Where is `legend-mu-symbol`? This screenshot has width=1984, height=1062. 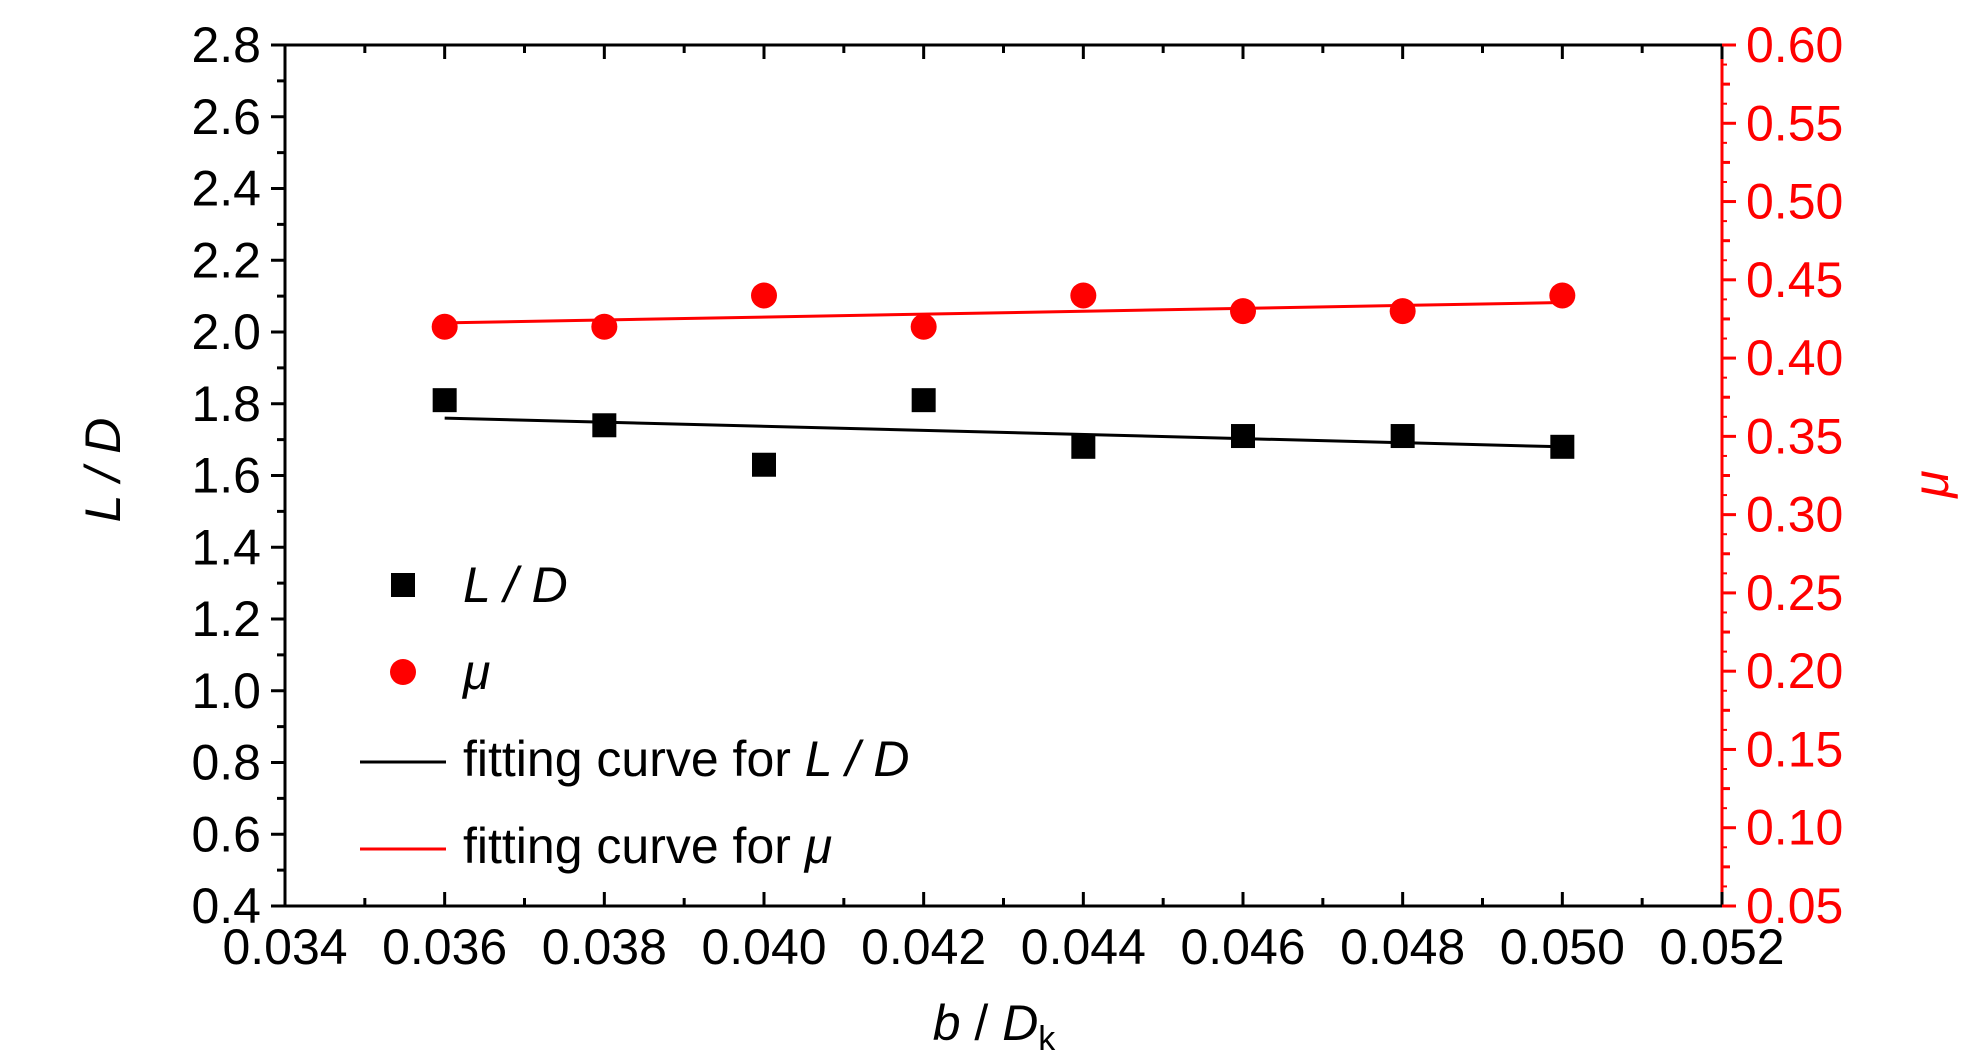 legend-mu-symbol is located at coordinates (403, 672).